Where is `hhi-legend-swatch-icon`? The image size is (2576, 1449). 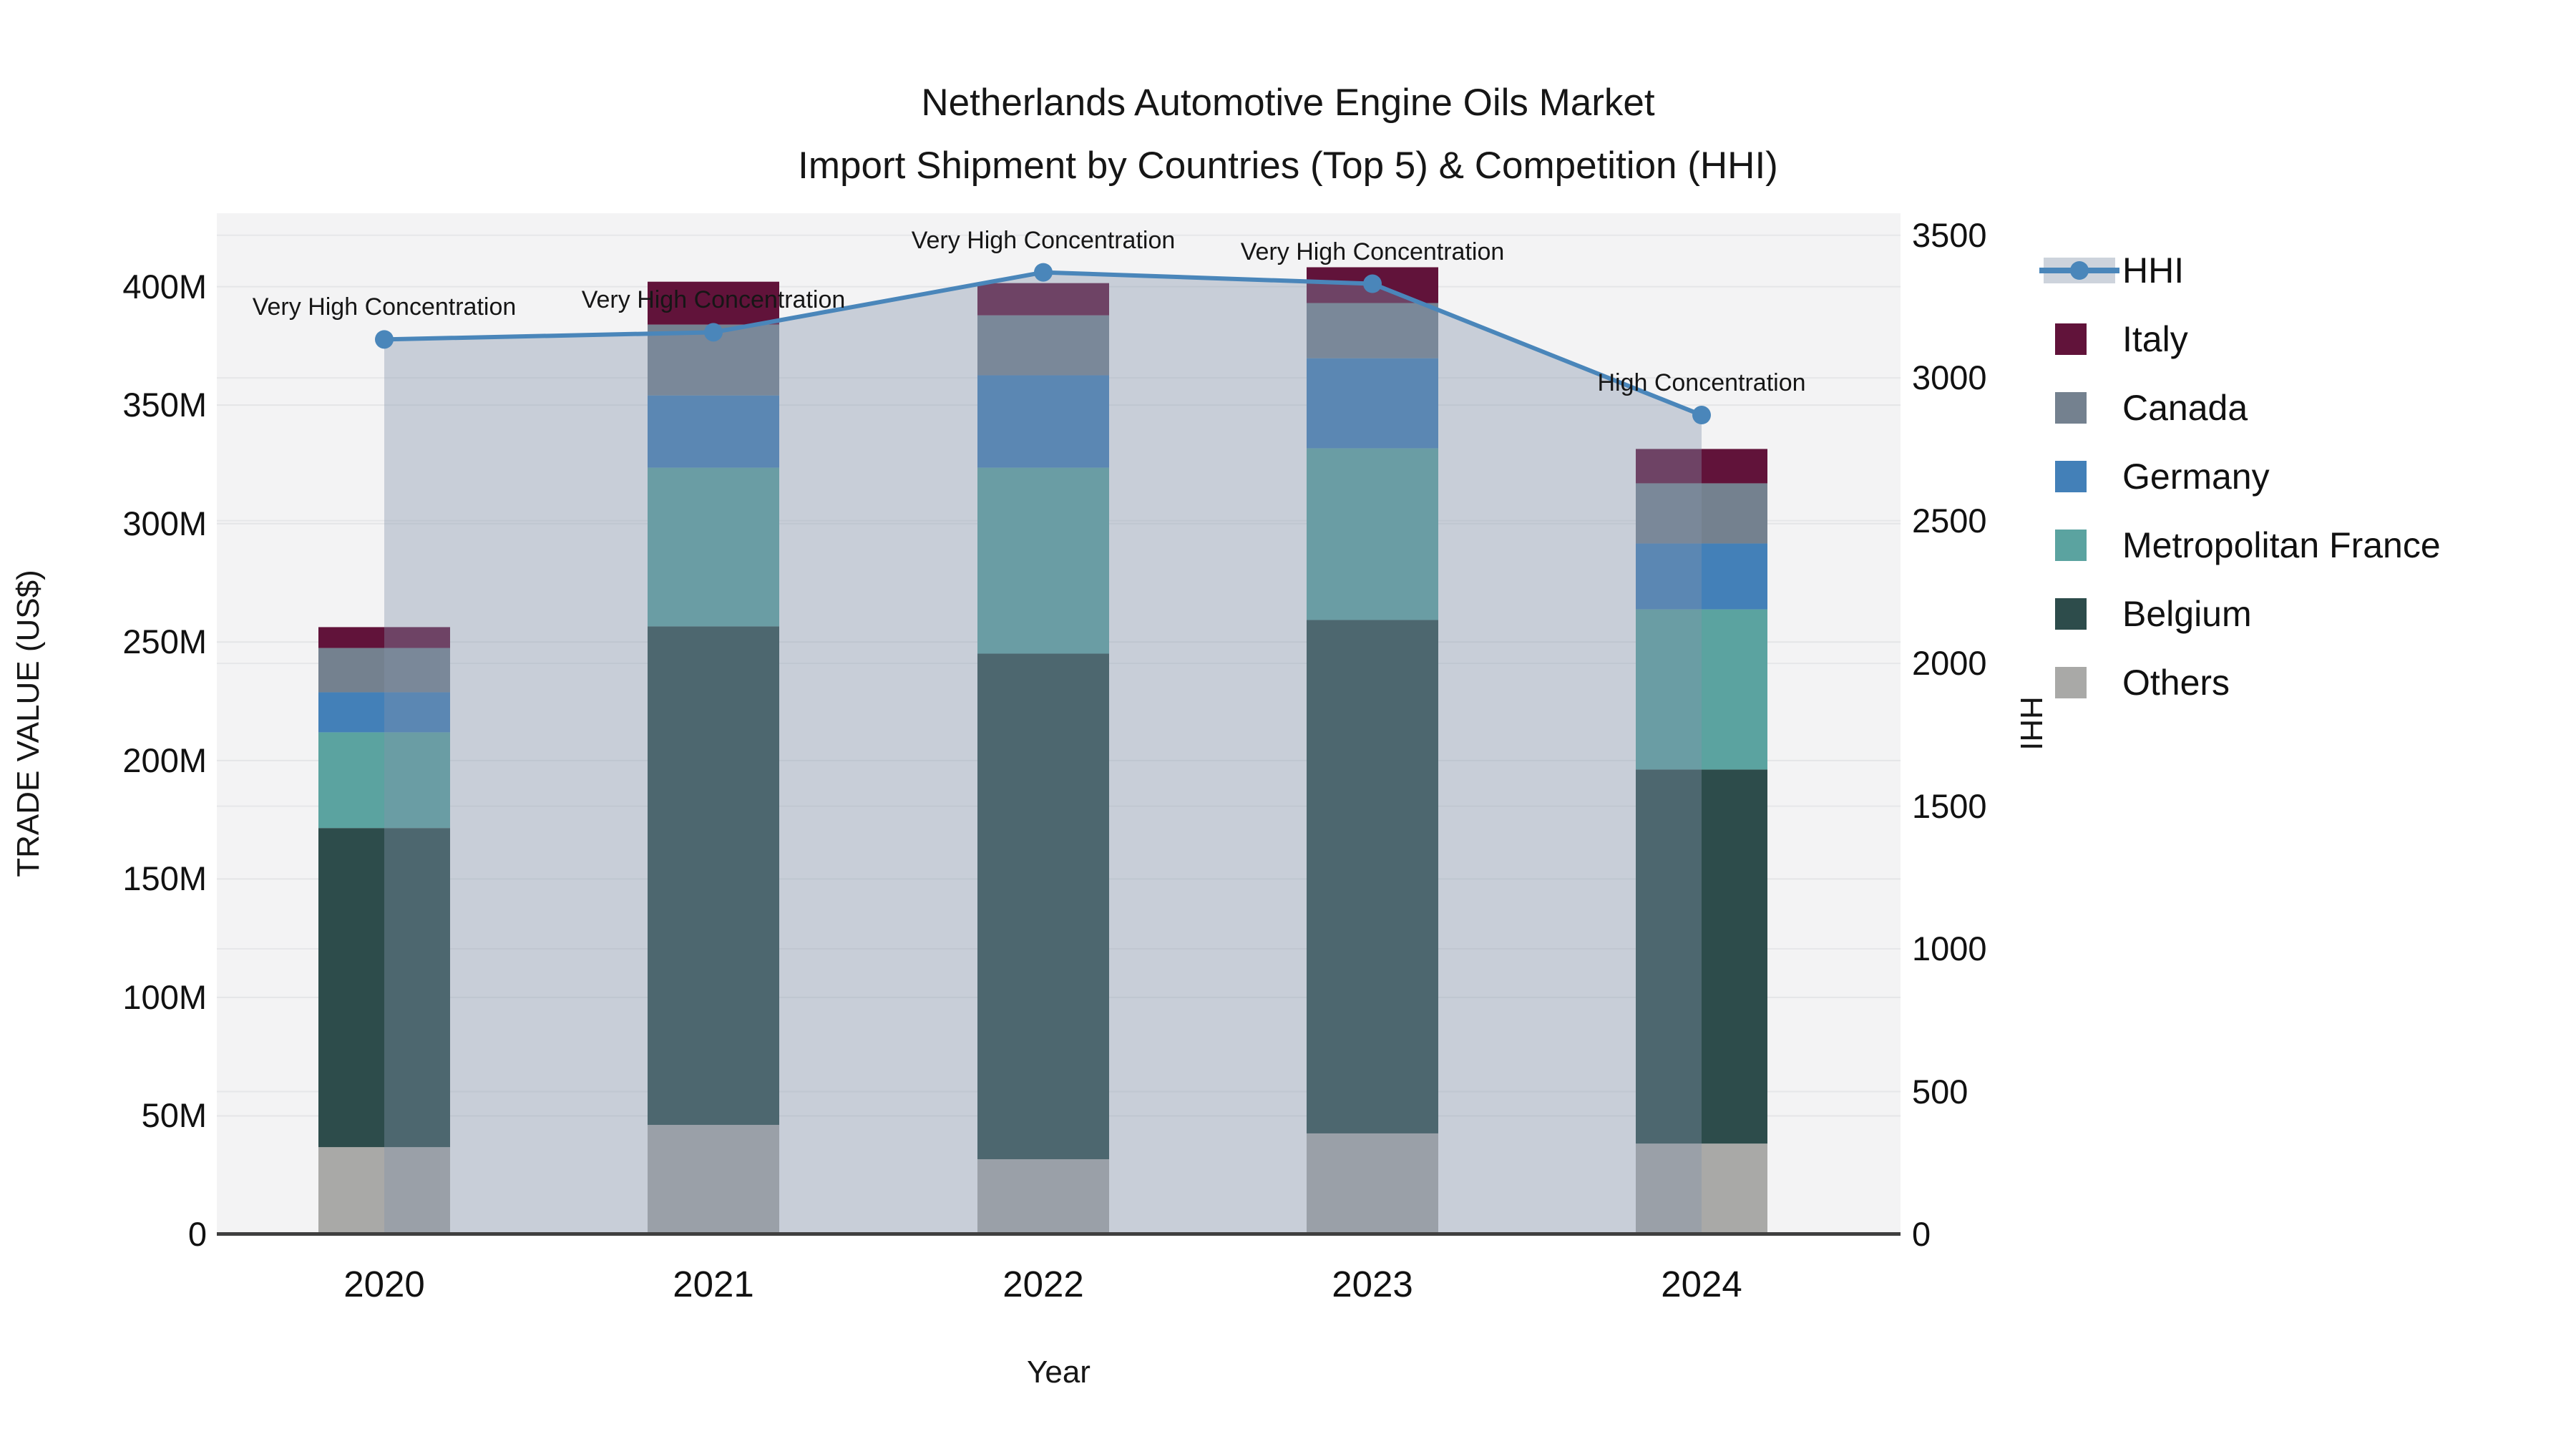
hhi-legend-swatch-icon is located at coordinates (2080, 270).